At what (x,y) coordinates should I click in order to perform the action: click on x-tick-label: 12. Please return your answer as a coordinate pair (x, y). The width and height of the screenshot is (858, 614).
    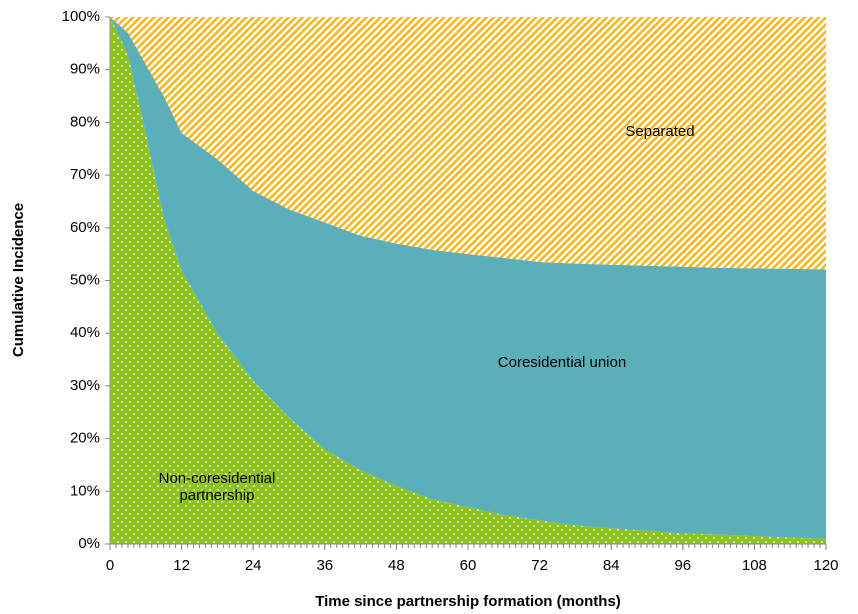
    Looking at the image, I should click on (181, 565).